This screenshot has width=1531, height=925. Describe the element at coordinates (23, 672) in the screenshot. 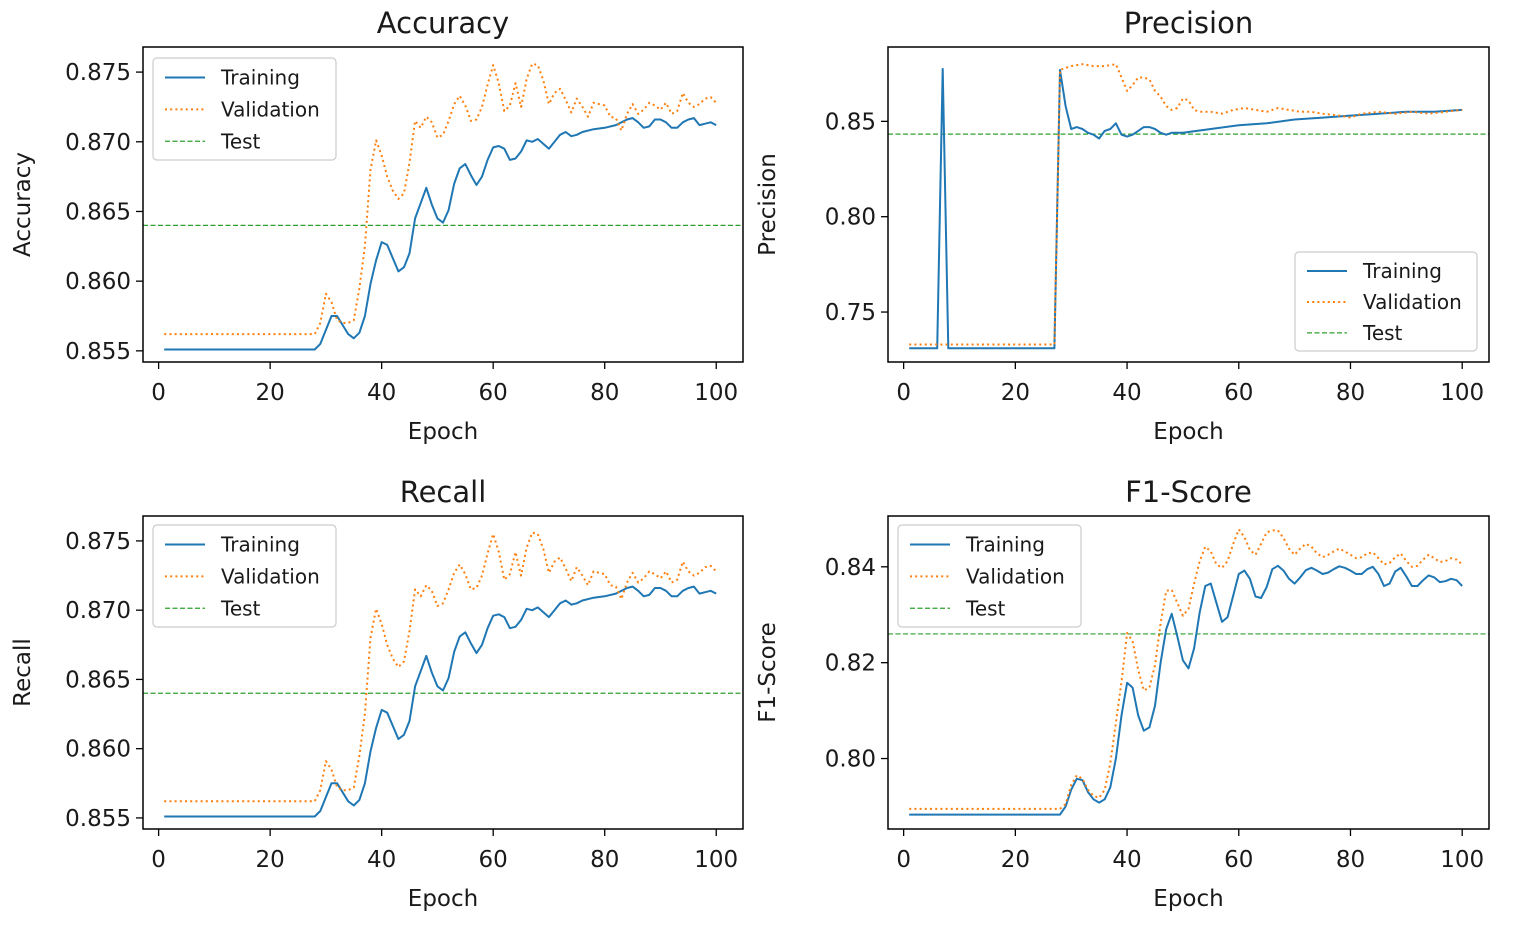

I see `y-axis-label: Recall` at that location.